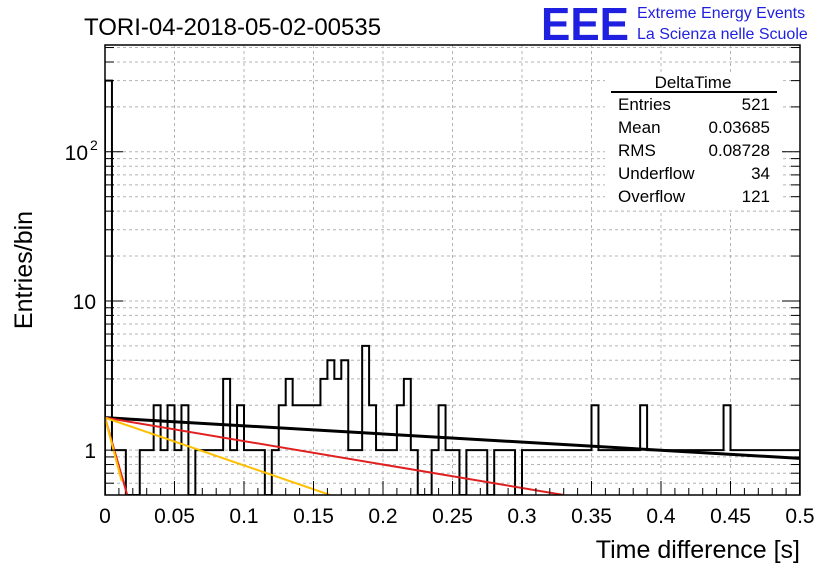  I want to click on x-tick-label: 0.25, so click(452, 516).